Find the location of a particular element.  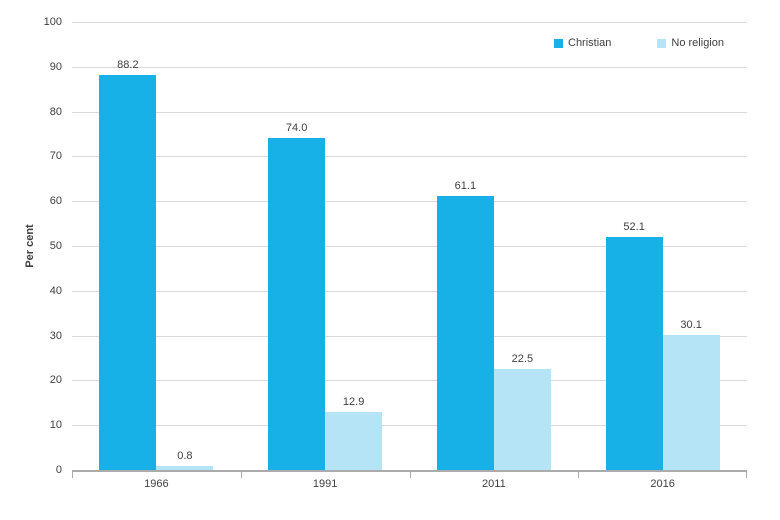

legend-item-no-religion: No religion is located at coordinates (690, 43).